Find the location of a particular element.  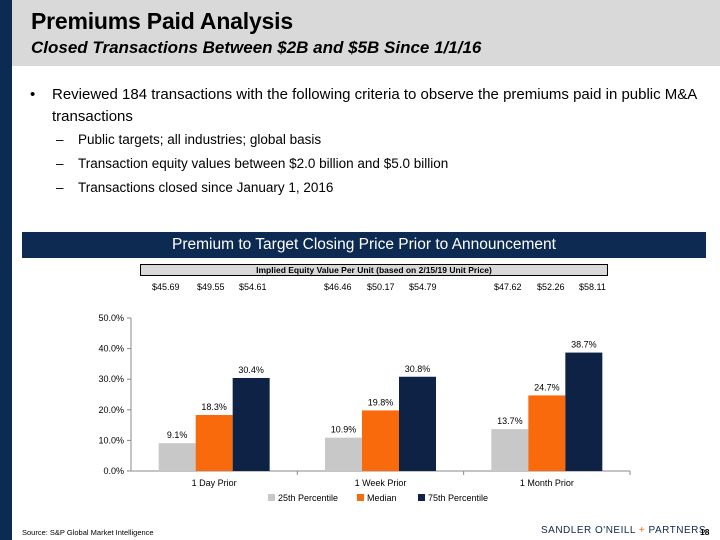

data-label: 30.8% is located at coordinates (418, 369).